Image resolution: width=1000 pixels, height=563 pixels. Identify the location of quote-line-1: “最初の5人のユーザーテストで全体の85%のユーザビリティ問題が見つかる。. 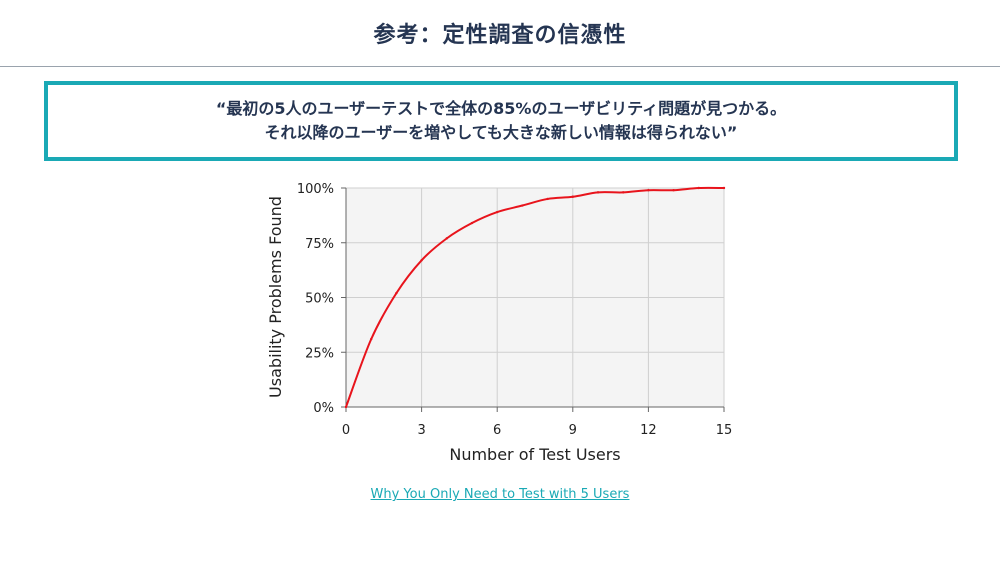
(501, 108).